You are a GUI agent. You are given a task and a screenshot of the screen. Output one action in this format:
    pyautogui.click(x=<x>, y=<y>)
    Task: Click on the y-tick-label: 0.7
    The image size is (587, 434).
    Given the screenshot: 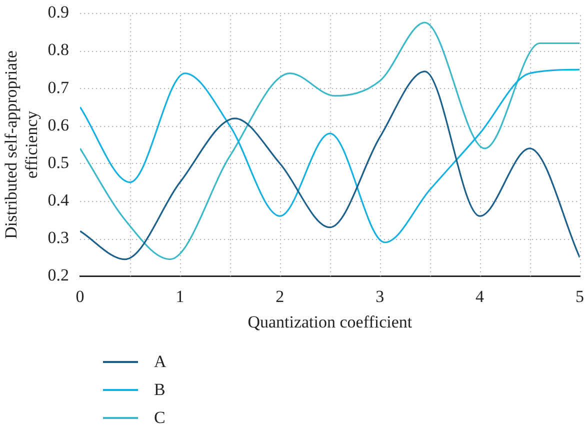 What is the action you would take?
    pyautogui.click(x=59, y=87)
    